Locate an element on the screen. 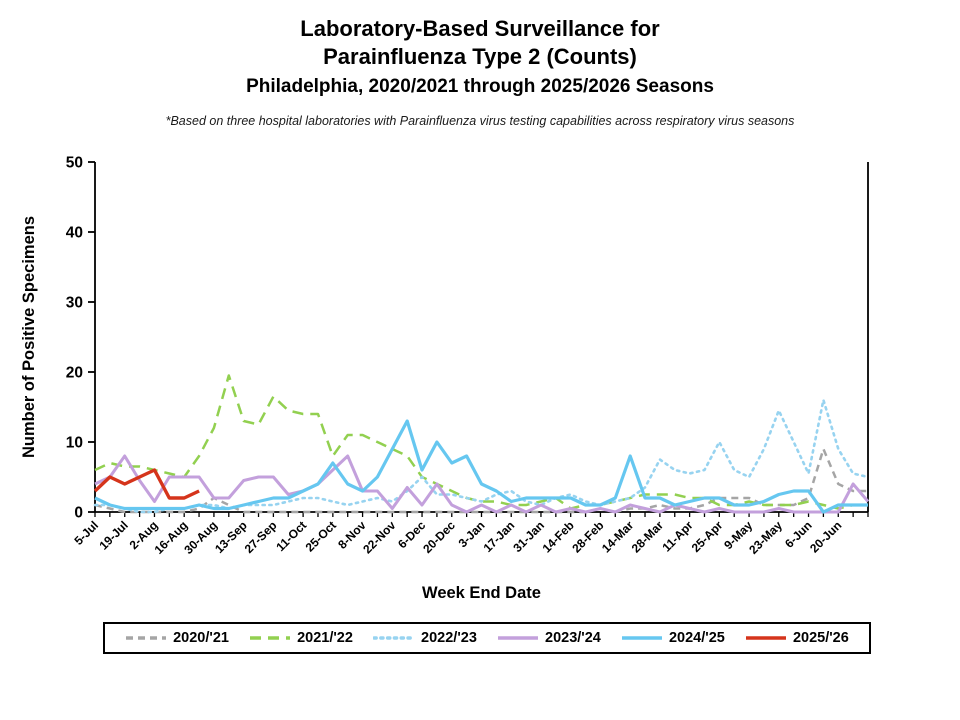  y-tick-label: 50 is located at coordinates (74, 163).